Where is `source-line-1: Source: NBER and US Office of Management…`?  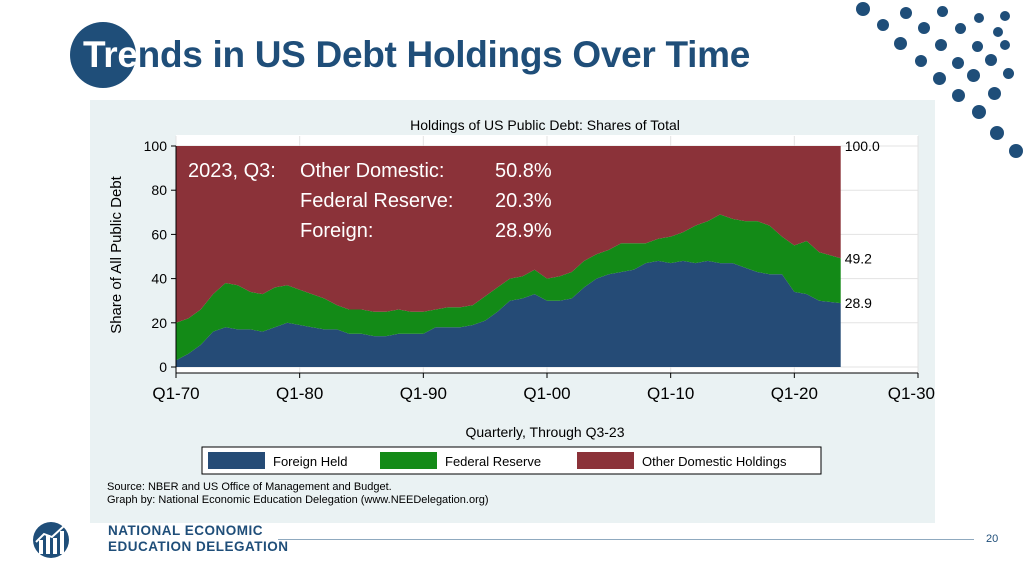
source-line-1: Source: NBER and US Office of Management… is located at coordinates (249, 487).